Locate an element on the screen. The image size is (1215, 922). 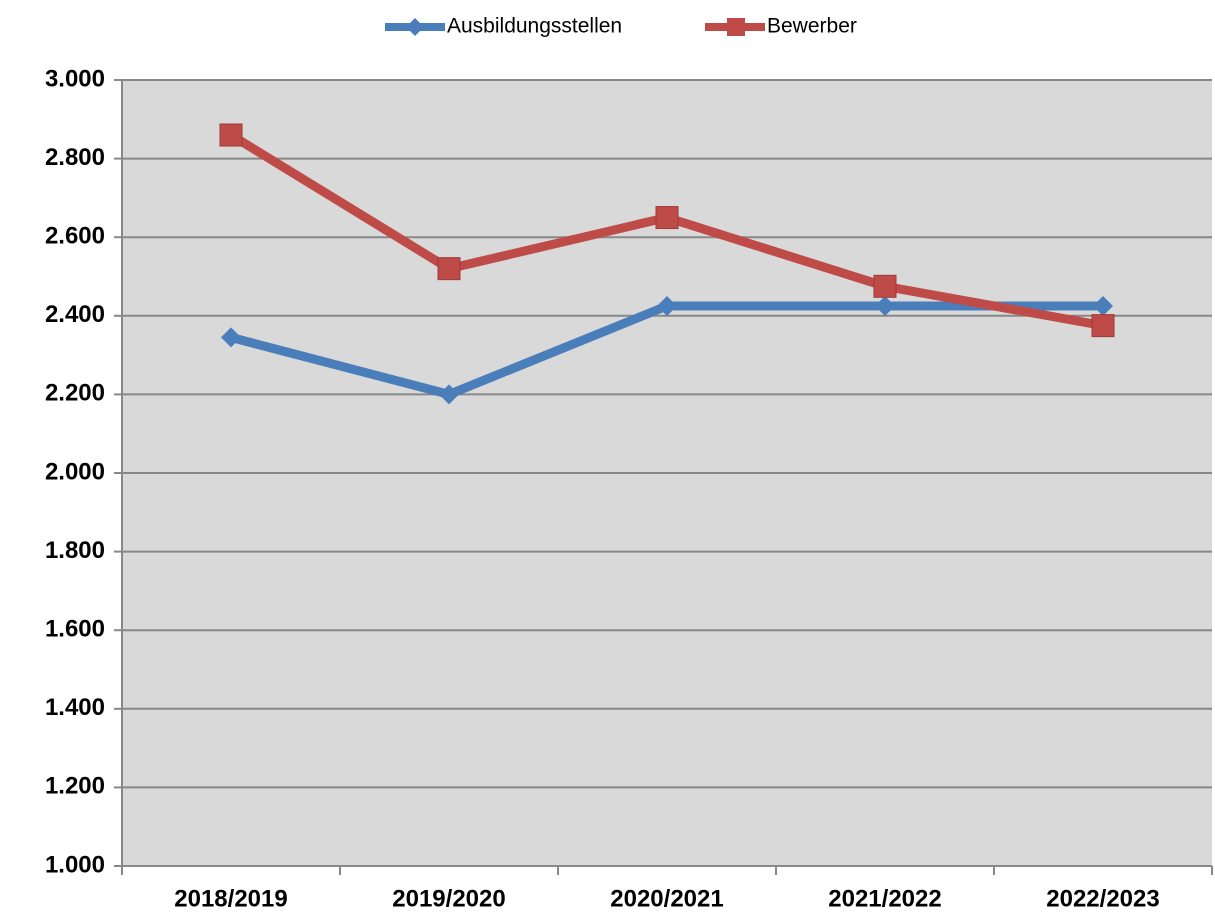
legend-label: Bewerber is located at coordinates (812, 26).